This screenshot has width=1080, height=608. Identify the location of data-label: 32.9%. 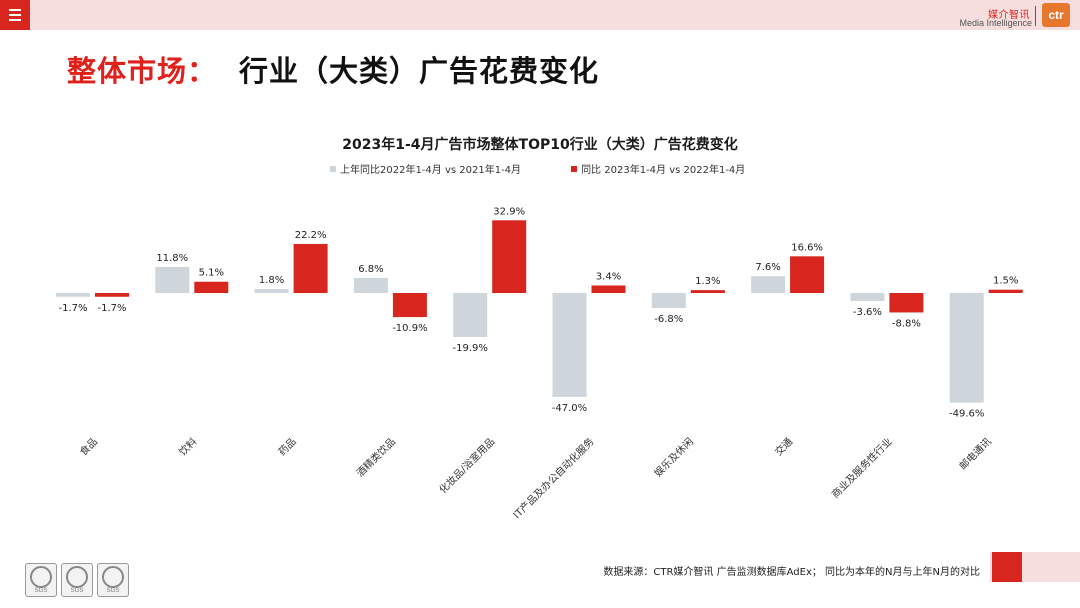
(509, 211).